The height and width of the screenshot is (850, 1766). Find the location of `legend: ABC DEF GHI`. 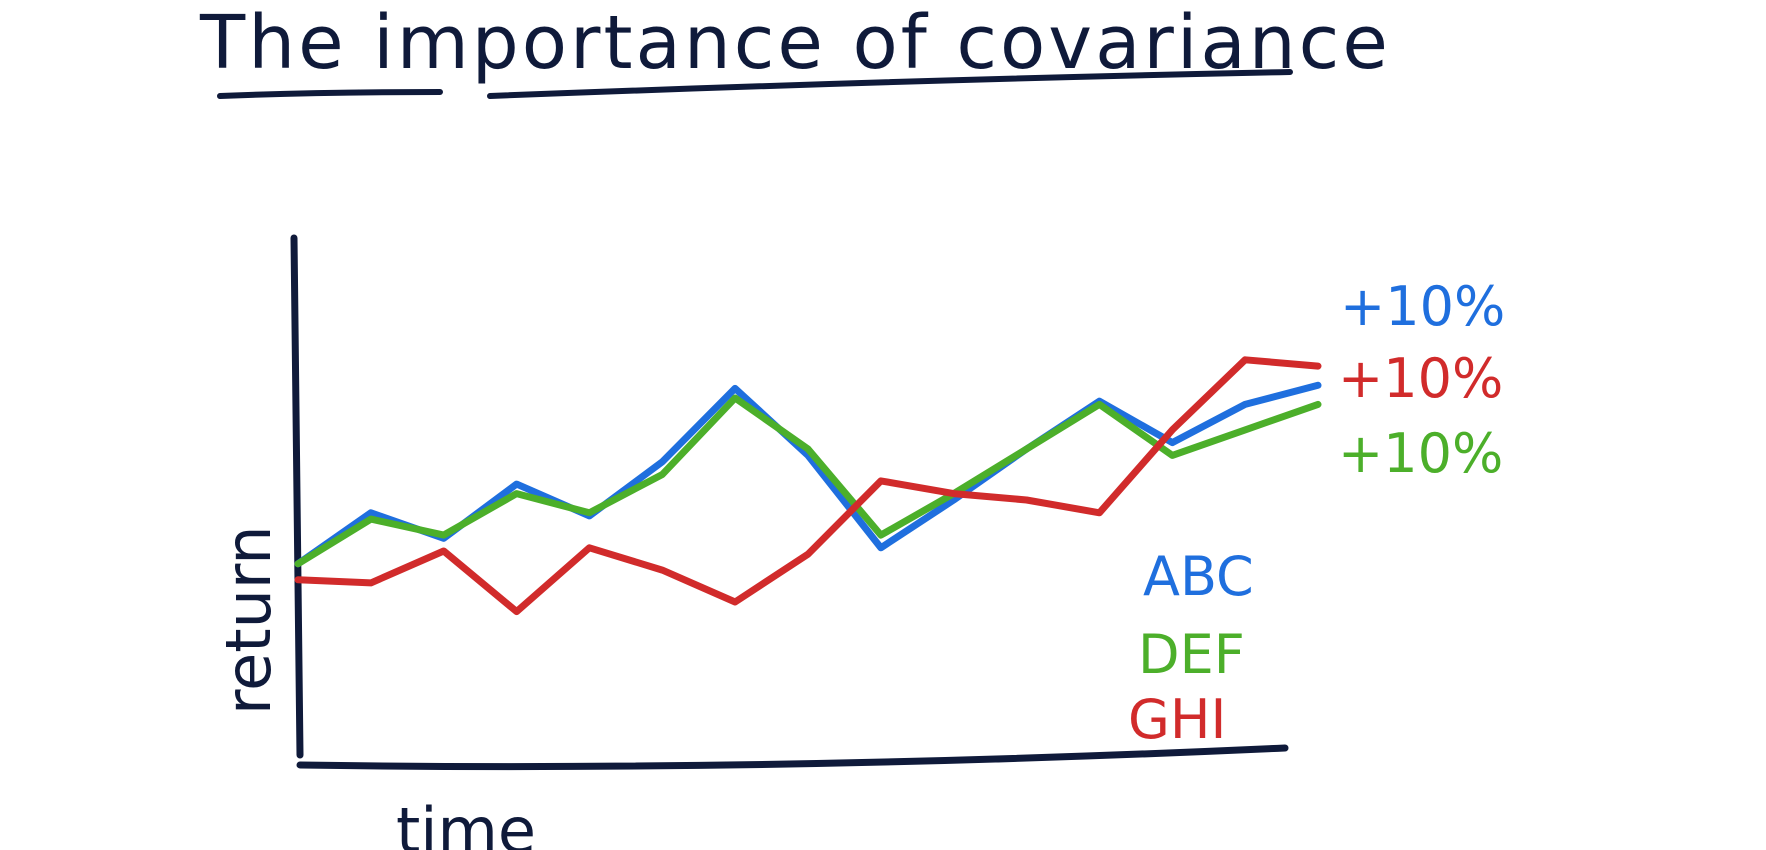

legend: ABC DEF GHI is located at coordinates (1191, 648).